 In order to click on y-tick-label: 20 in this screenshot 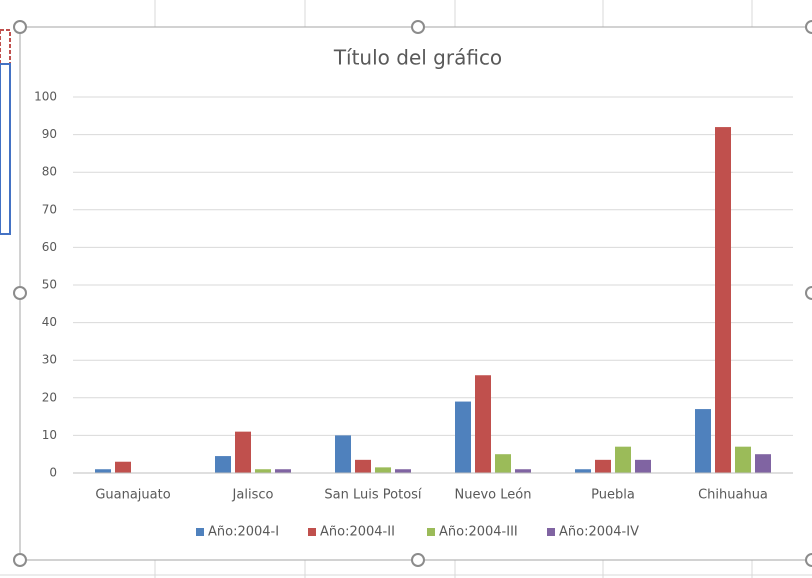, I will do `click(49, 397)`.